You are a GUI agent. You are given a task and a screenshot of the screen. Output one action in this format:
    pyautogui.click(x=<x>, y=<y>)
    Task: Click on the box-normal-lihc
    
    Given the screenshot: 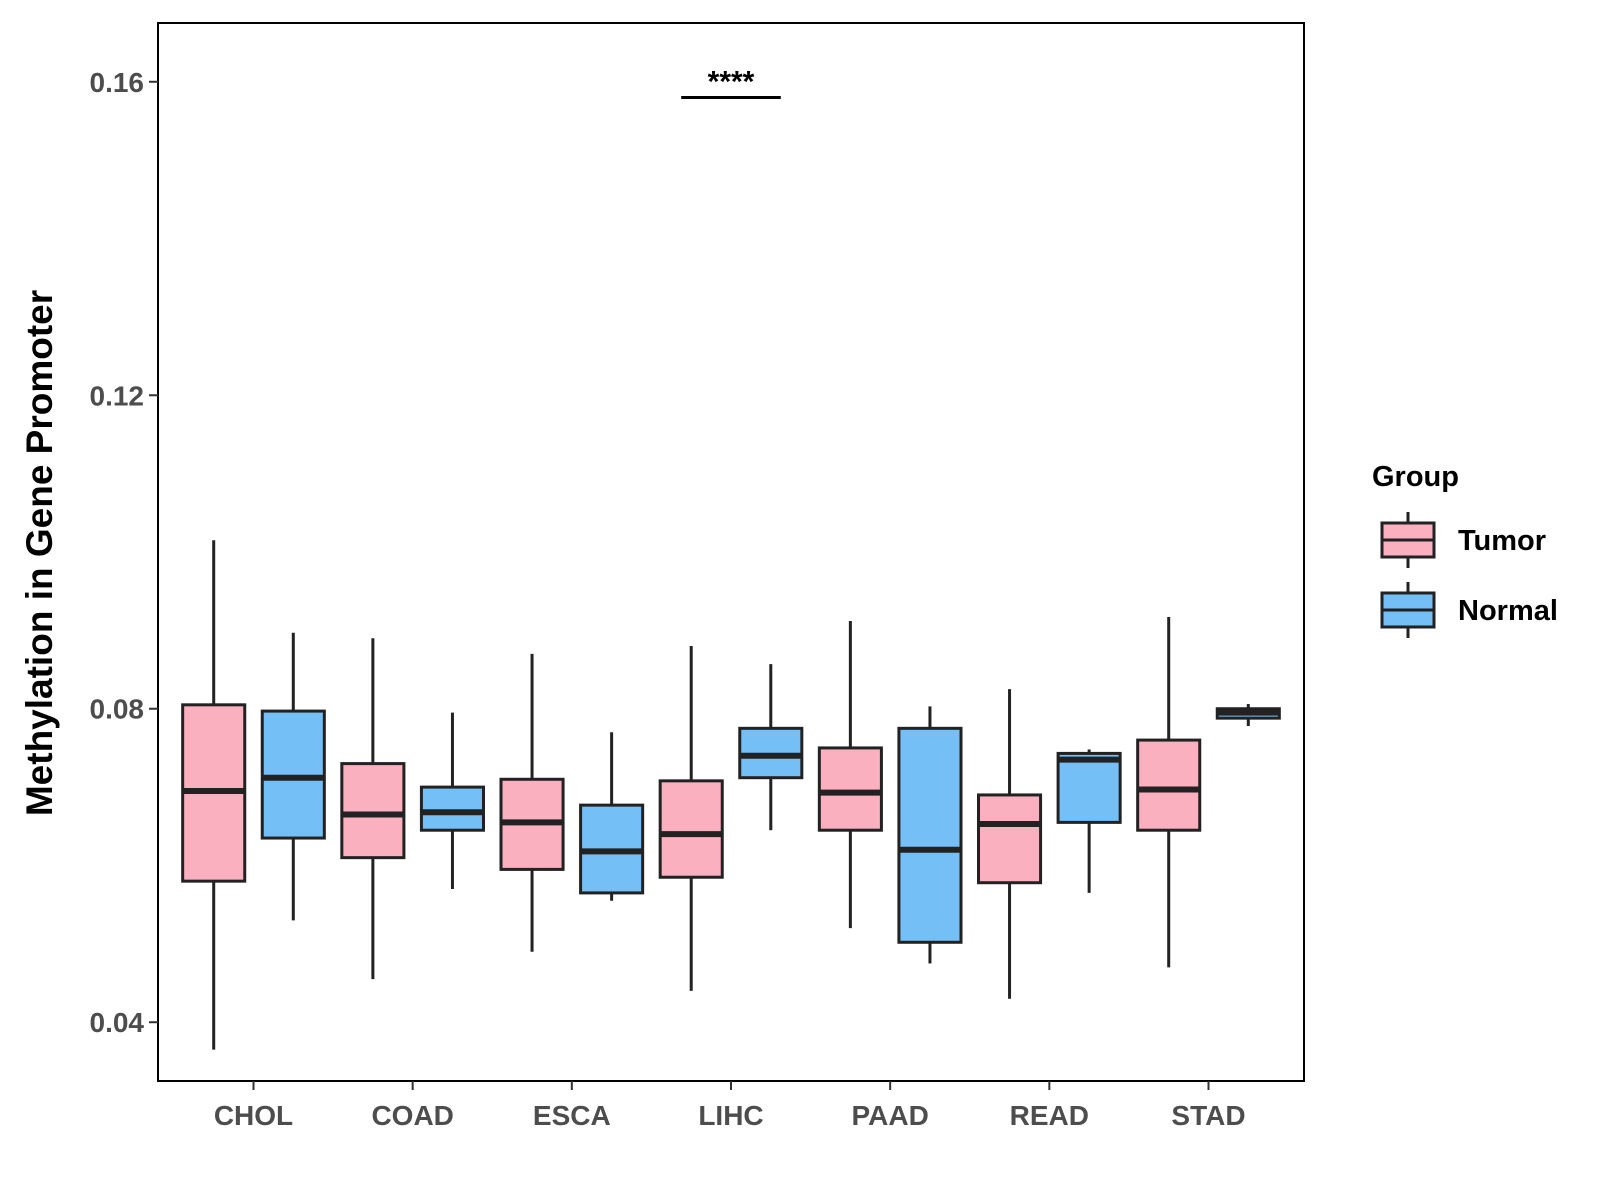 What is the action you would take?
    pyautogui.click(x=771, y=747)
    